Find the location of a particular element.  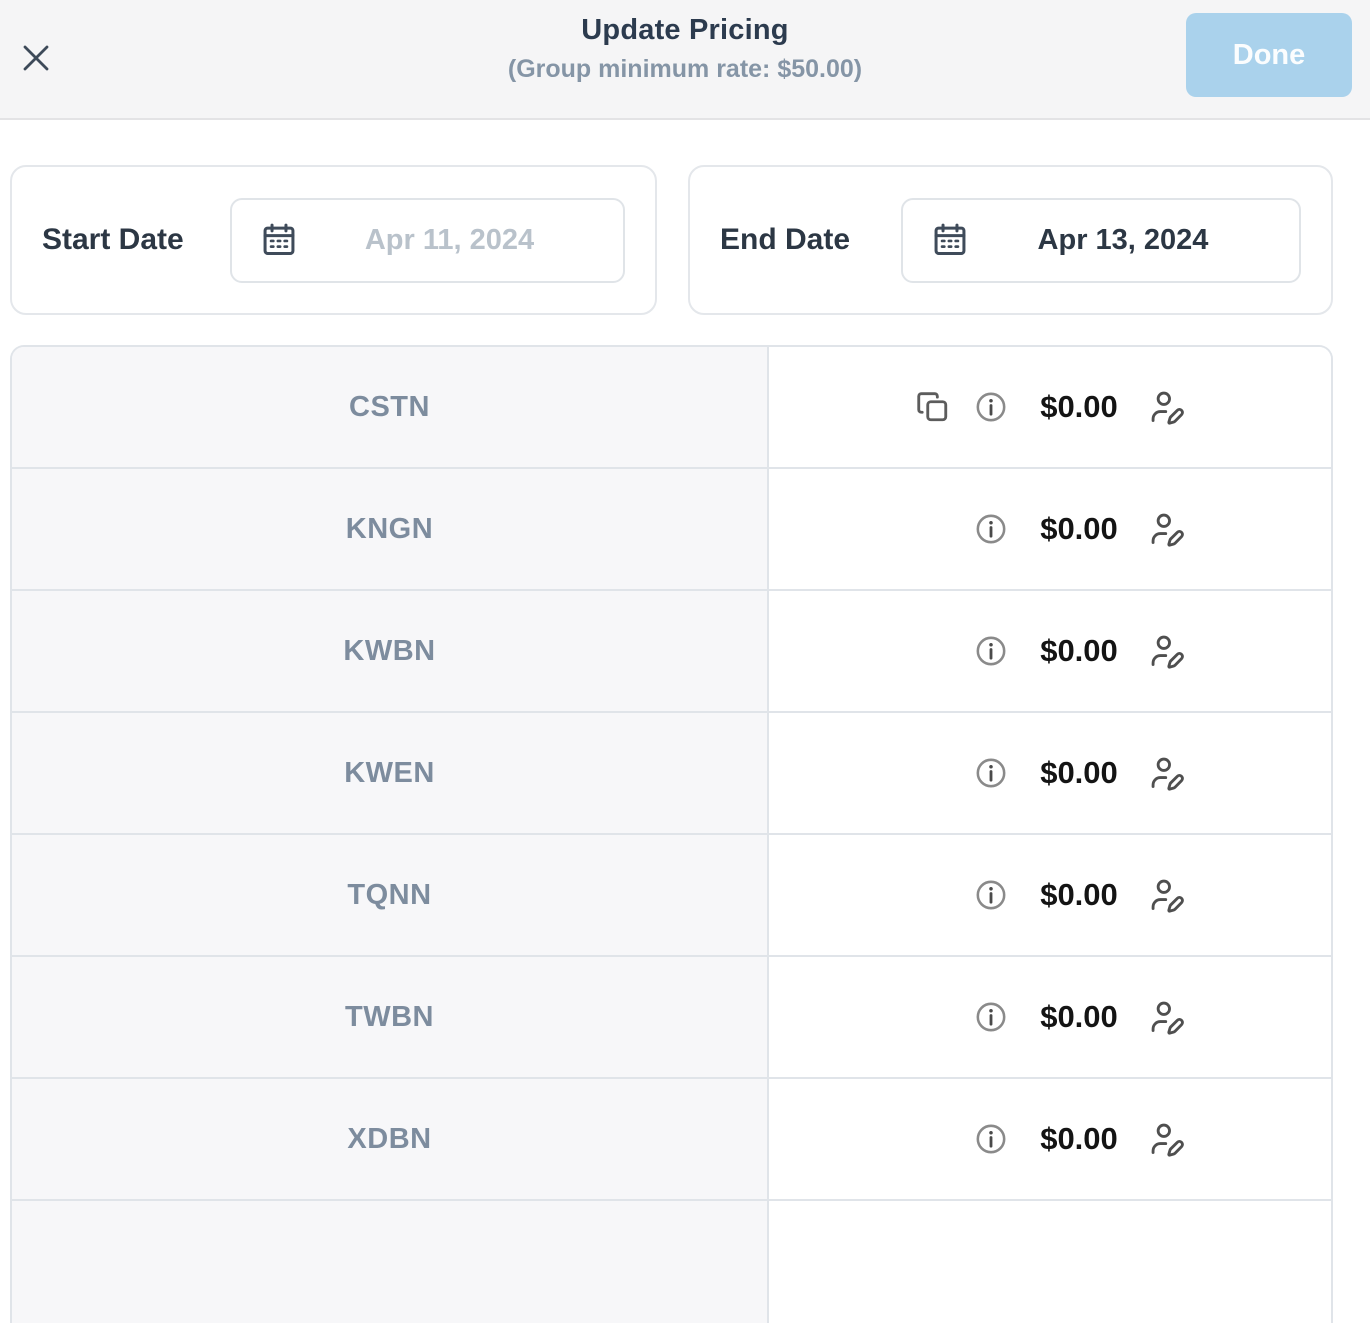

copy-rate-button is located at coordinates (933, 407).